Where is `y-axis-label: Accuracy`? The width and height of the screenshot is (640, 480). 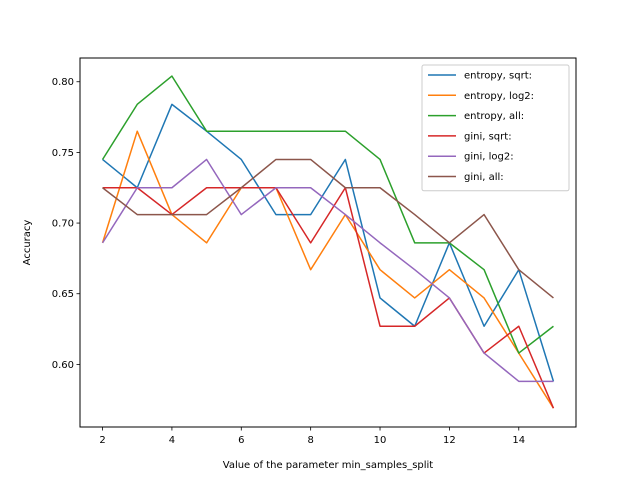
y-axis-label: Accuracy is located at coordinates (27, 243).